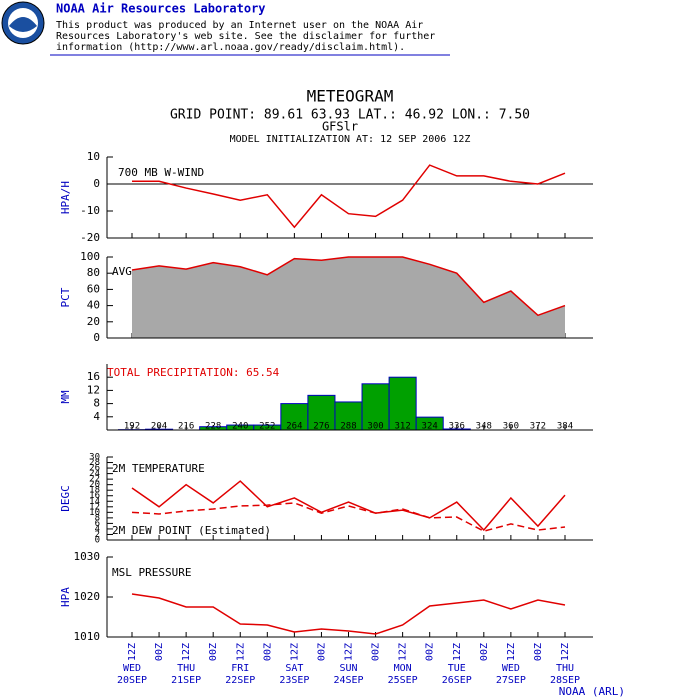  What do you see at coordinates (87, 556) in the screenshot?
I see `y-tick-label: 1030` at bounding box center [87, 556].